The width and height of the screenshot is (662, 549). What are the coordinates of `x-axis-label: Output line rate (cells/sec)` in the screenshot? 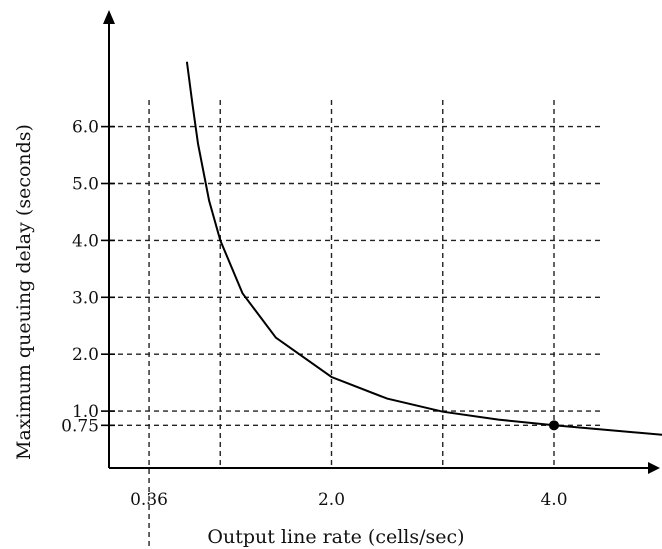 It's located at (335, 537).